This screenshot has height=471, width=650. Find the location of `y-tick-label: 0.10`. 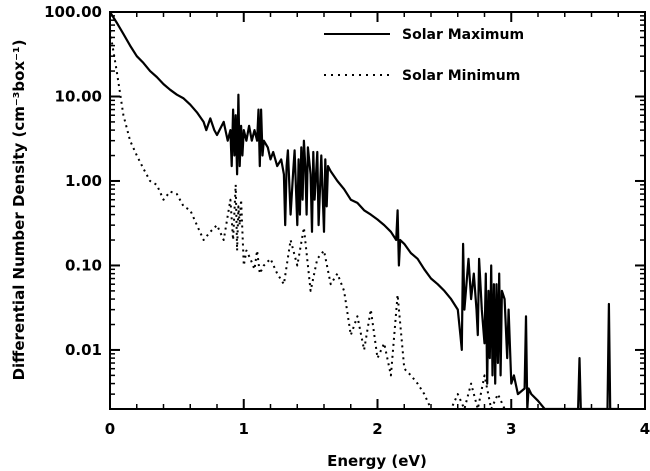

y-tick-label: 0.10 is located at coordinates (83, 265).